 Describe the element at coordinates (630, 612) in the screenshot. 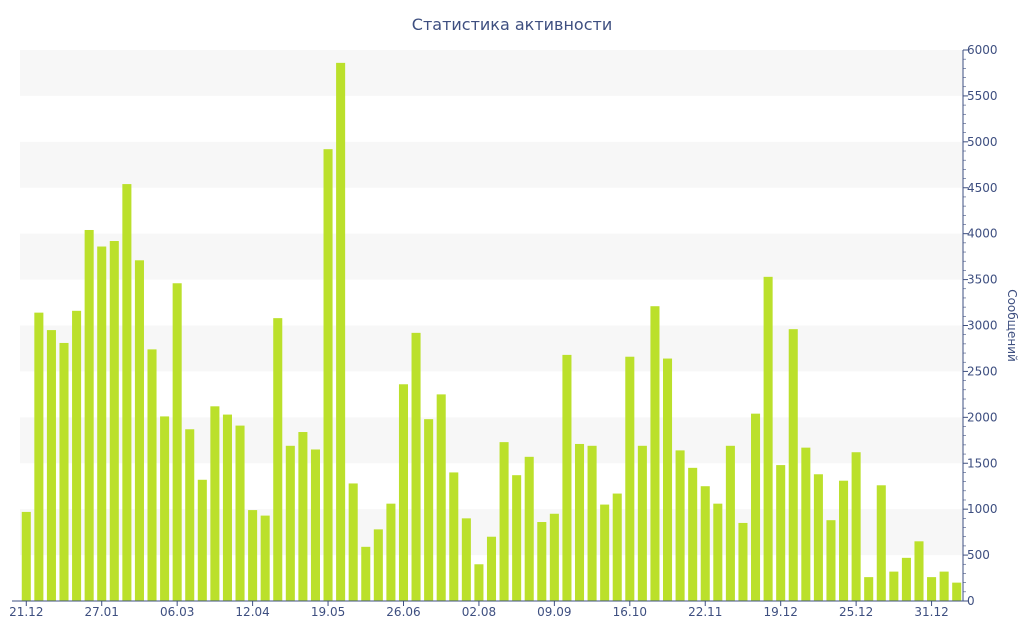

I see `x-tick-label: 16.10` at that location.